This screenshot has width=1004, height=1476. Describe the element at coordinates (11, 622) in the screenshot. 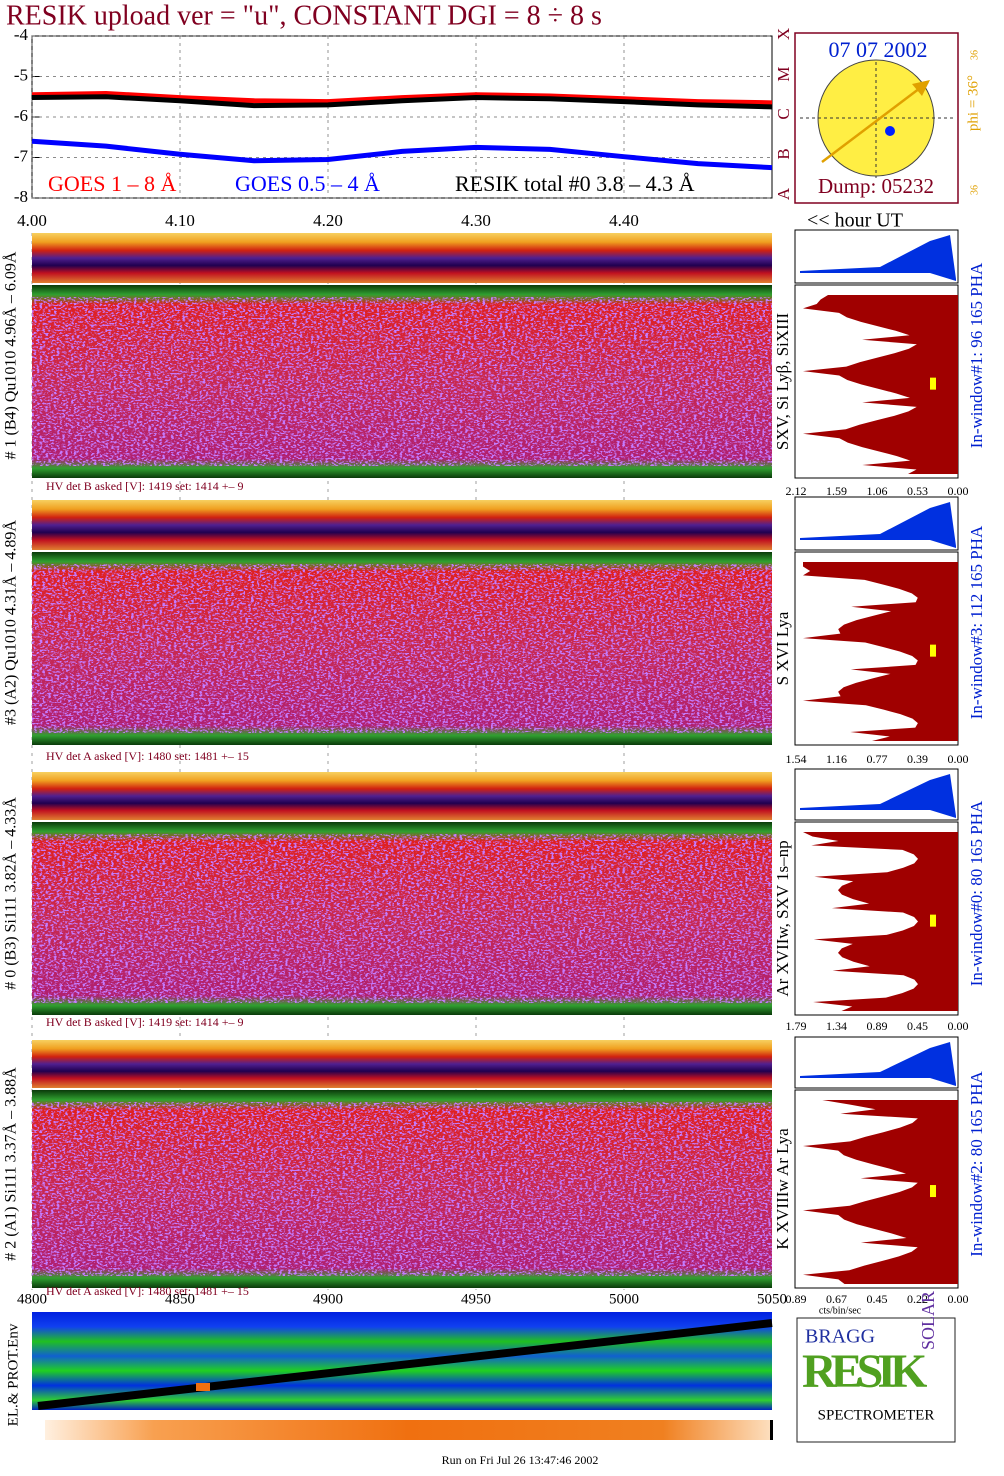

I see `panel-label: #3 (A2) Qu1010 4.31Å – 4.89Å` at that location.